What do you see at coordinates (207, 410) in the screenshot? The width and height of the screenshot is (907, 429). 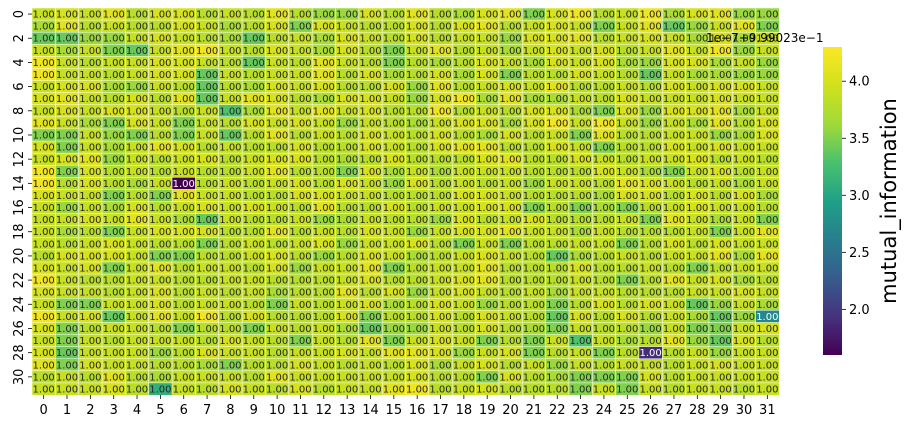 I see `x-tick-label: 7` at bounding box center [207, 410].